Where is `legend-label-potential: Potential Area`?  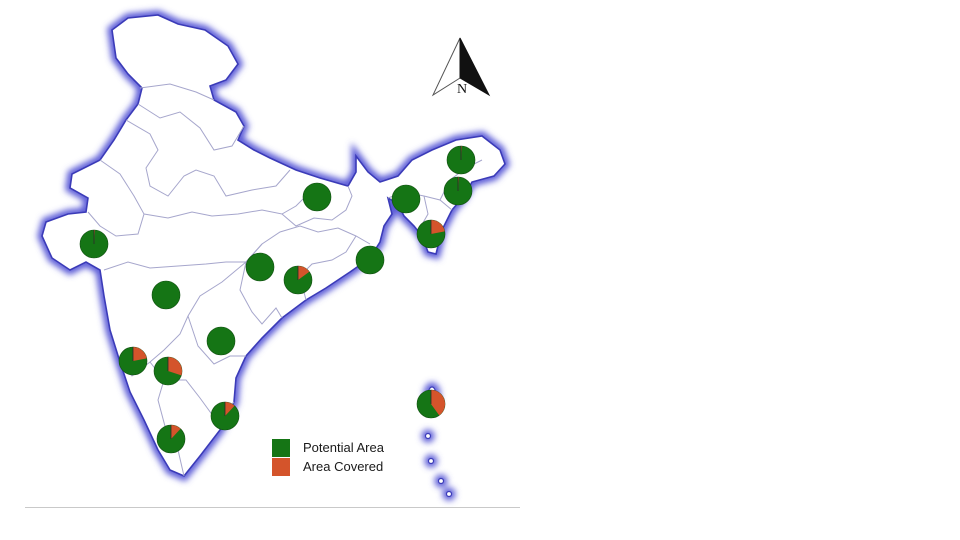 legend-label-potential: Potential Area is located at coordinates (343, 447).